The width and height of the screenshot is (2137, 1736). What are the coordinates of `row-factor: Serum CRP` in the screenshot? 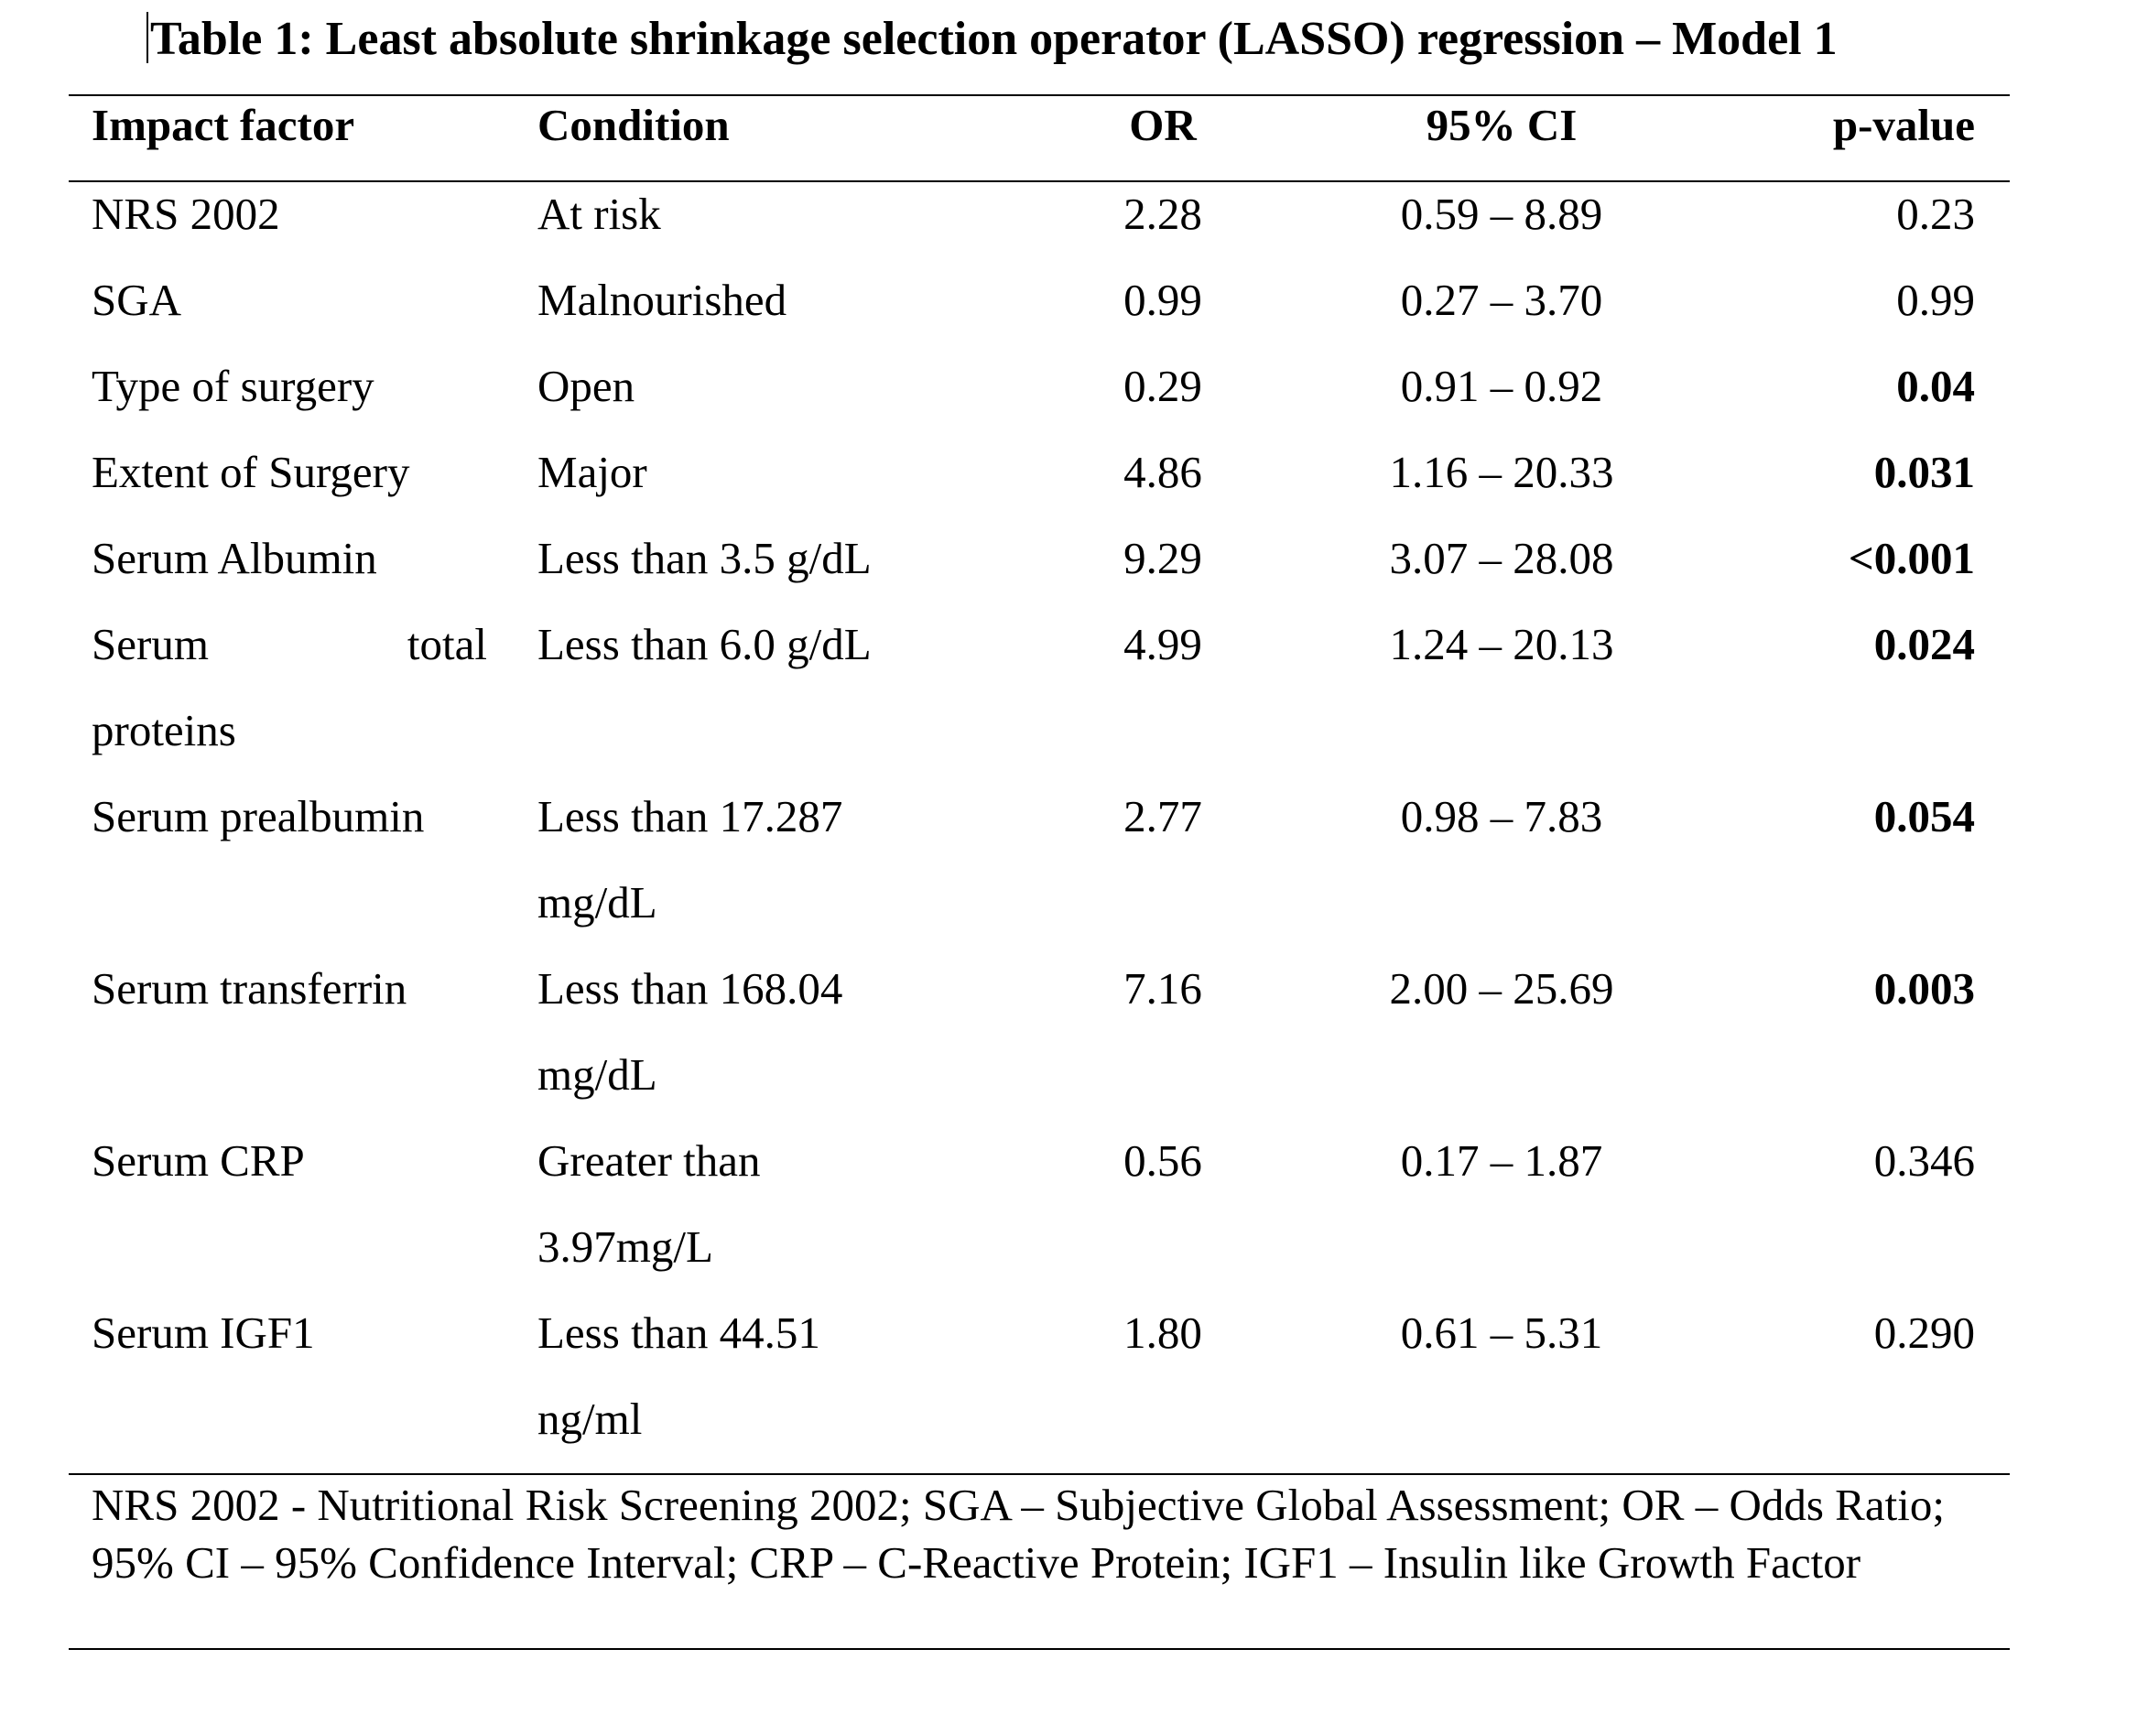 It's located at (198, 1160).